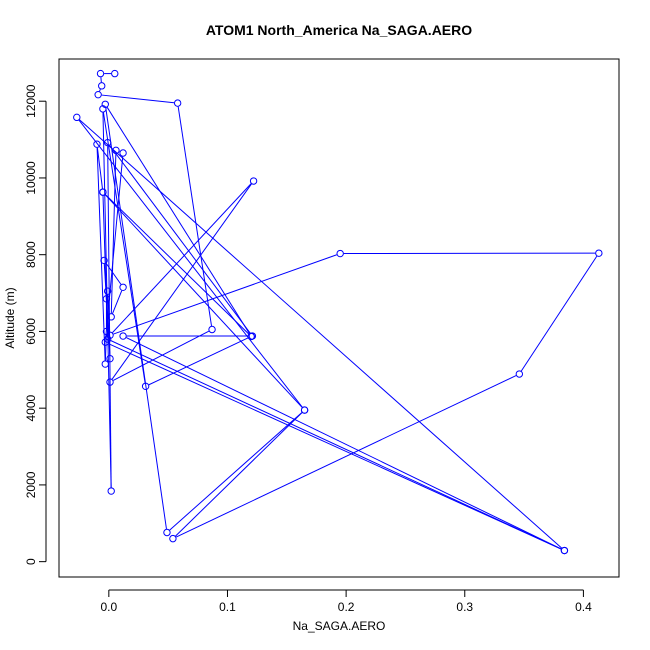  I want to click on y-tick-label: 6000, so click(31, 331).